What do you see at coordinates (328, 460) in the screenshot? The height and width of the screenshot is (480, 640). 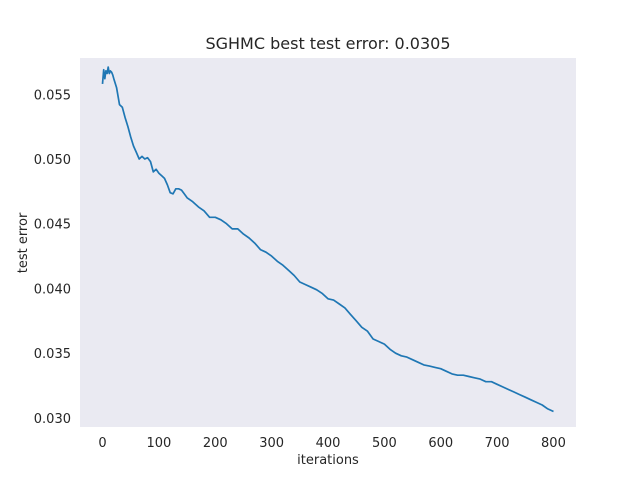 I see `x-axis-label: iterations` at bounding box center [328, 460].